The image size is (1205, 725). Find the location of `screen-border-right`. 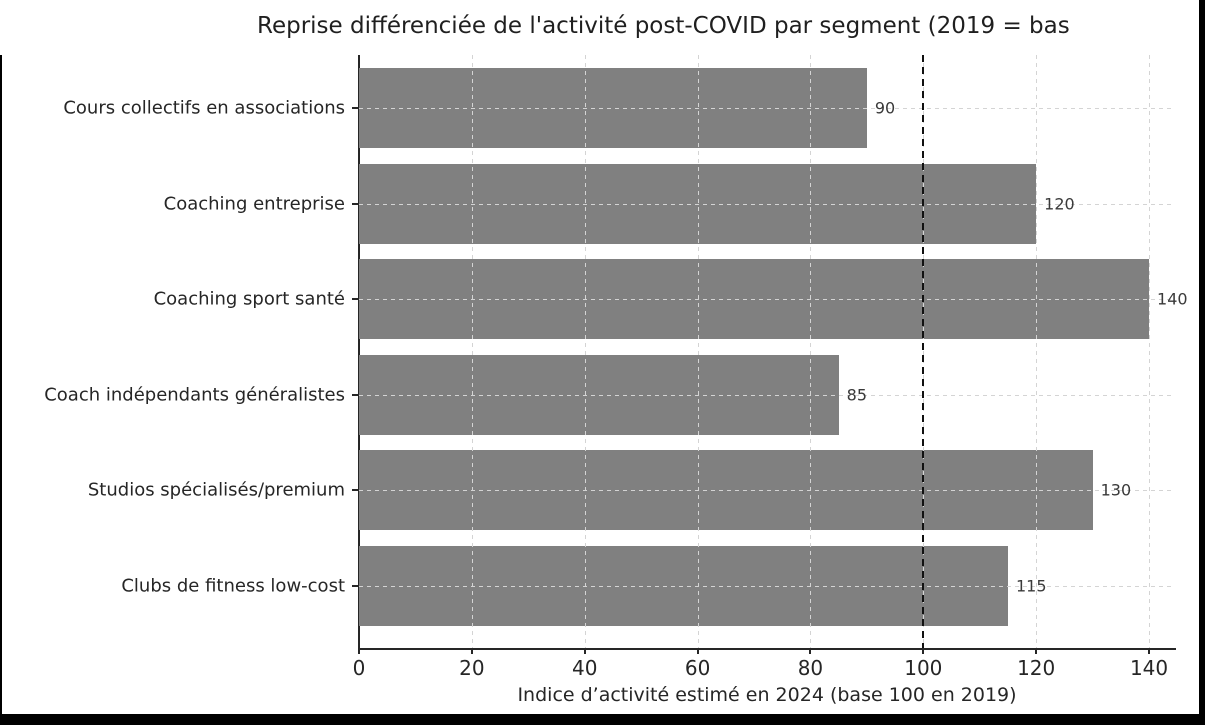

screen-border-right is located at coordinates (1202, 362).